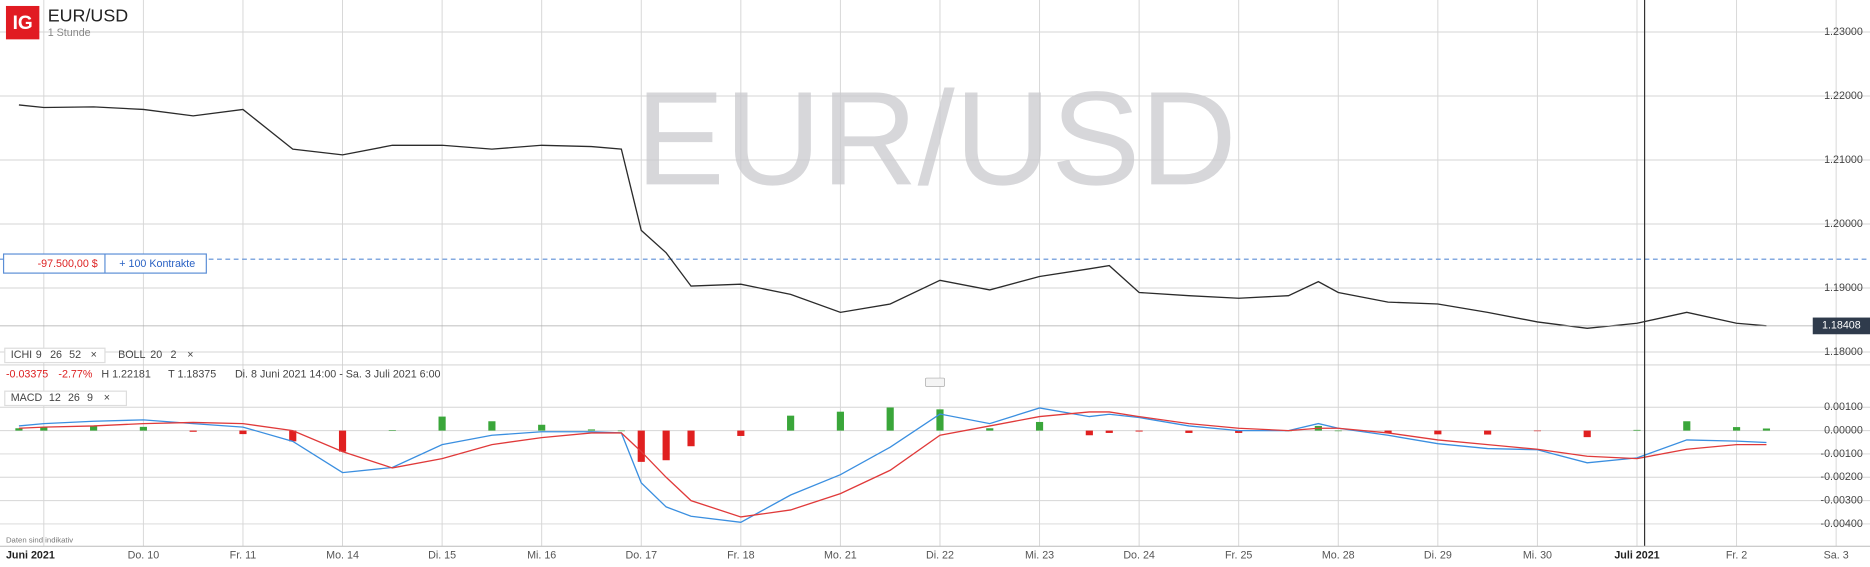 This screenshot has width=1870, height=567. Describe the element at coordinates (1537, 556) in the screenshot. I see `x-tick-label: Mi. 30` at that location.